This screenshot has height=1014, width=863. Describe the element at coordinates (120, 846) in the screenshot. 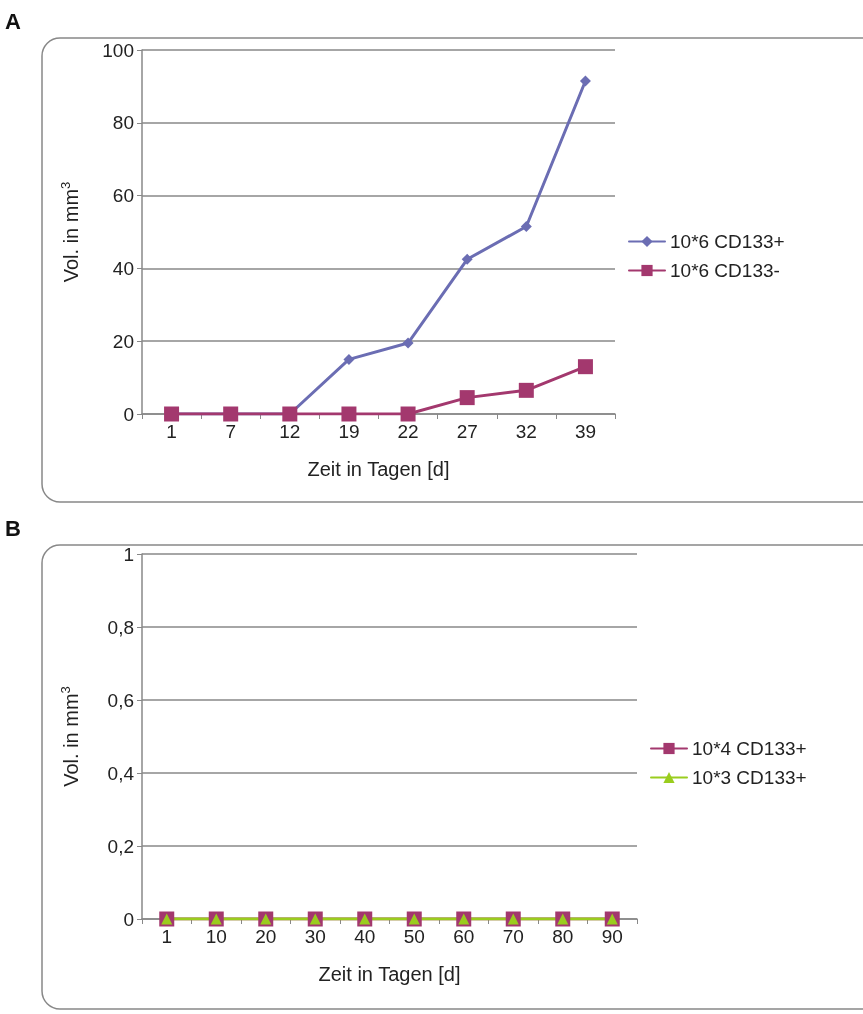

I see `y-tick-label: 0,2` at that location.